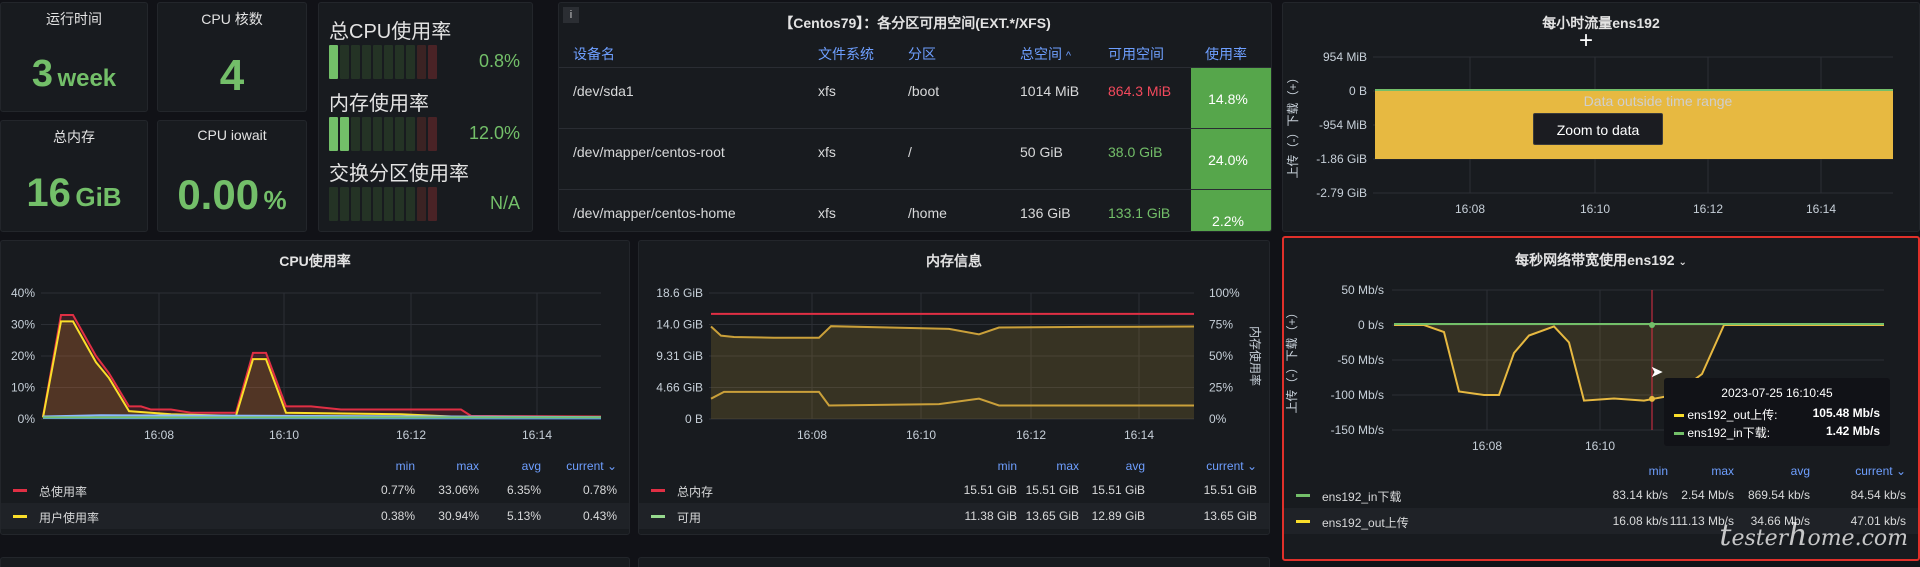 This screenshot has height=567, width=1920. Describe the element at coordinates (232, 19) in the screenshot. I see `cpu-cores-title: CPU 核数` at that location.